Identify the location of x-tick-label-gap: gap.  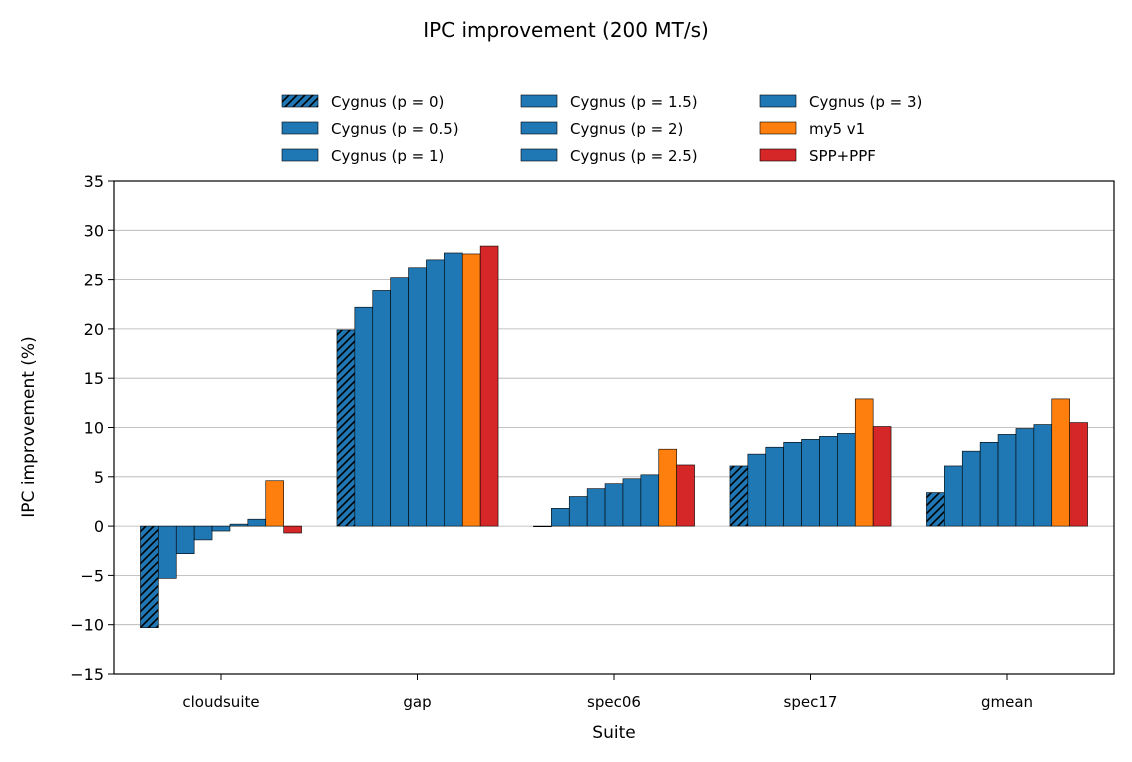
(417, 702).